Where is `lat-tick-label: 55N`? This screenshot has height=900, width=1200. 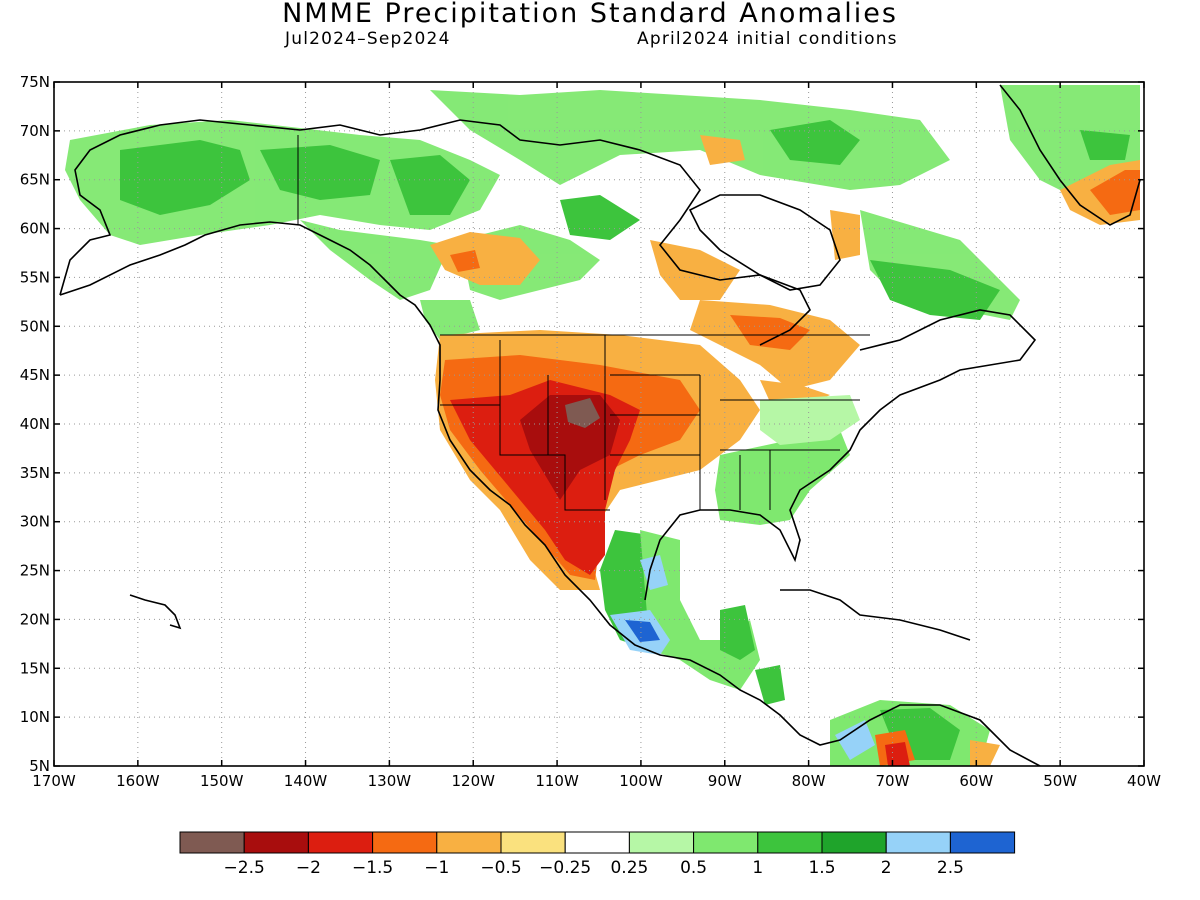
lat-tick-label: 55N is located at coordinates (35, 277).